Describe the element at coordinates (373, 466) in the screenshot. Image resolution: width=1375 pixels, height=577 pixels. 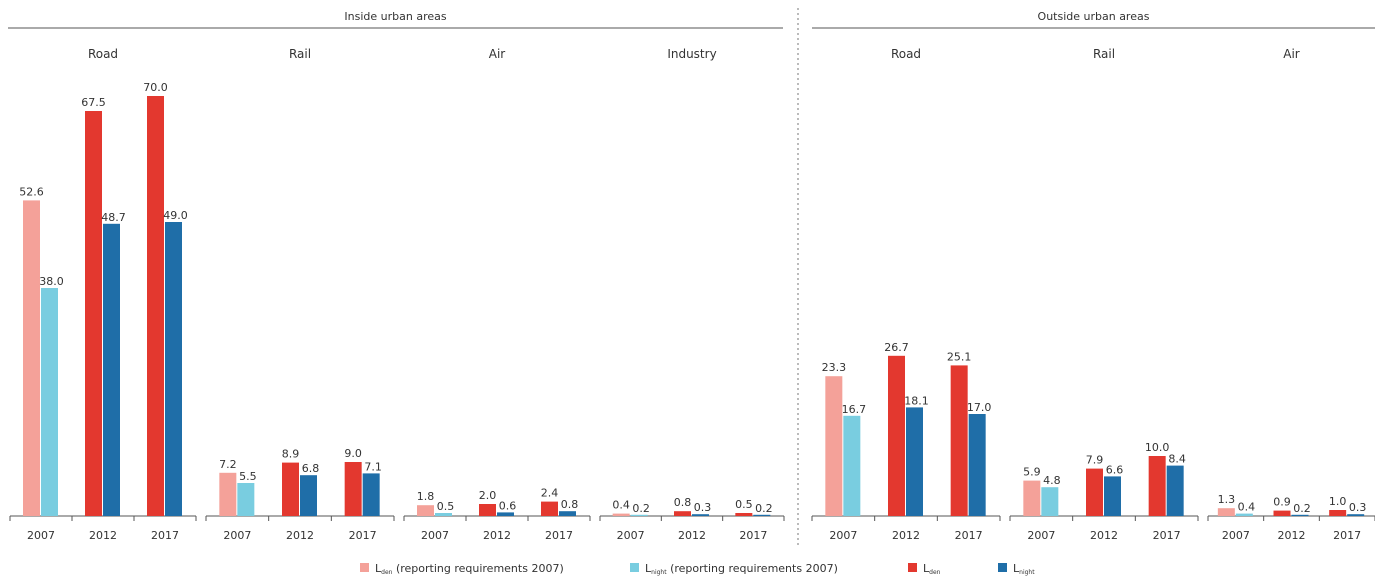
I see `value-label-lnight: 7.1` at that location.